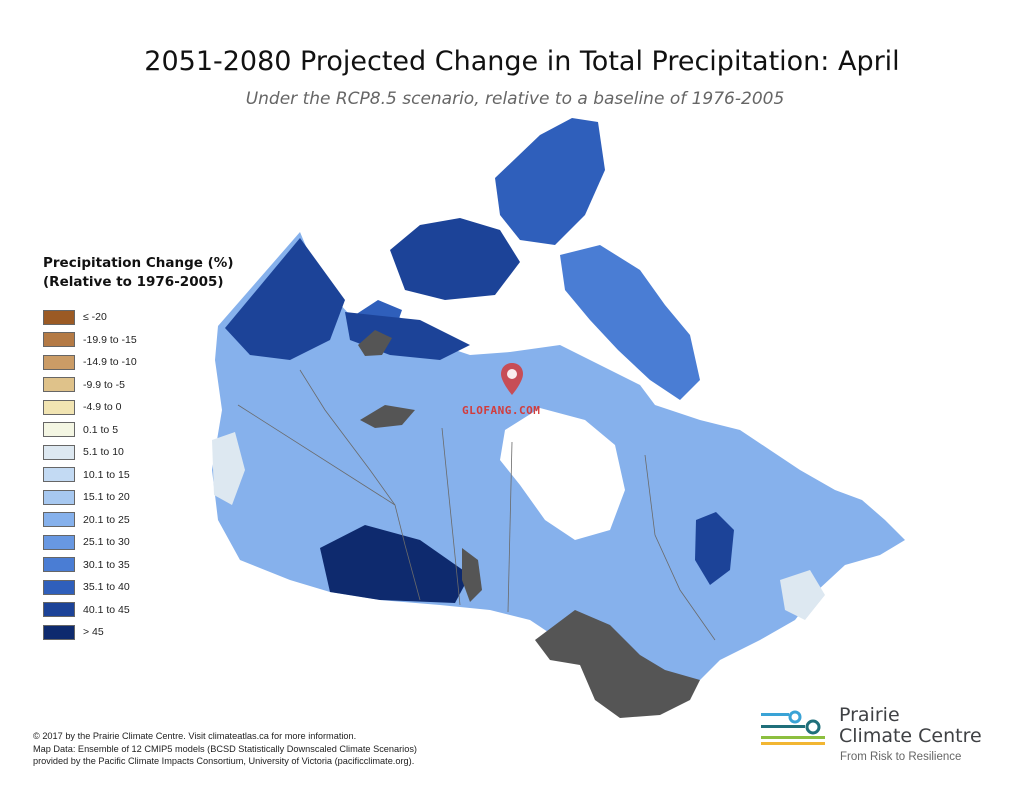  I want to click on legend-item: 10.1 to 15, so click(143, 475).